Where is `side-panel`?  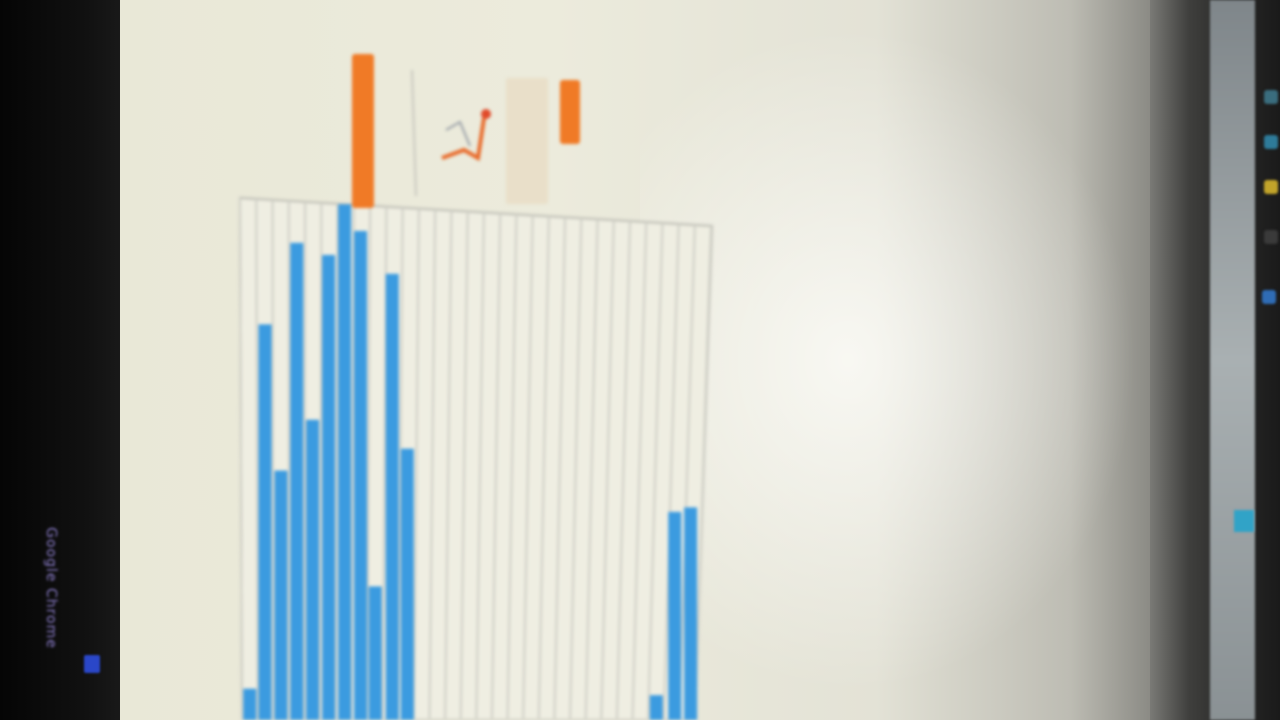
side-panel is located at coordinates (1232, 360).